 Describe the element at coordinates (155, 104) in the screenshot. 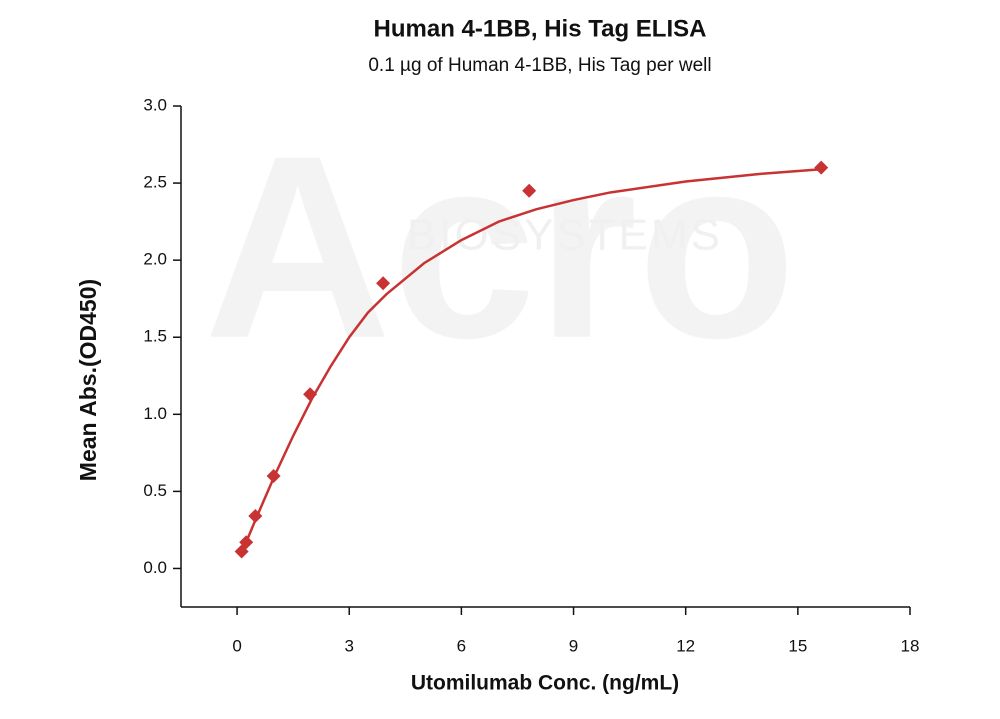

I see `y-tick-label: 3.0` at that location.